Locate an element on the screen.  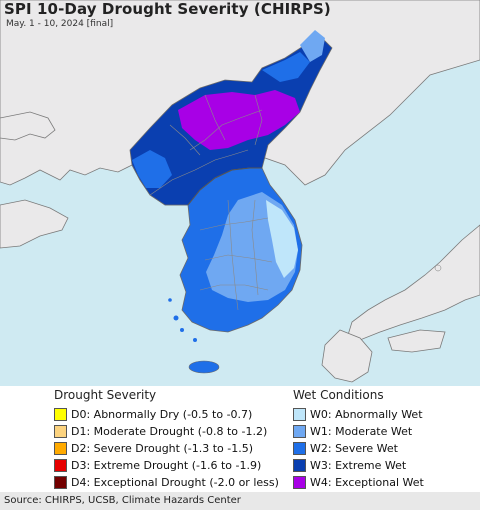
legend-label: D3: Extreme Drought (-1.6 to -1.9) is located at coordinates (166, 465).